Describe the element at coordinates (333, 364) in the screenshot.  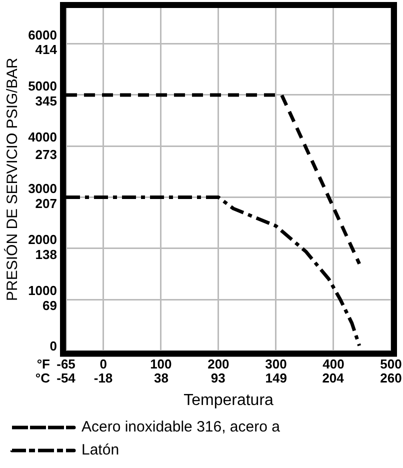
I see `x-tick-label: 400` at that location.